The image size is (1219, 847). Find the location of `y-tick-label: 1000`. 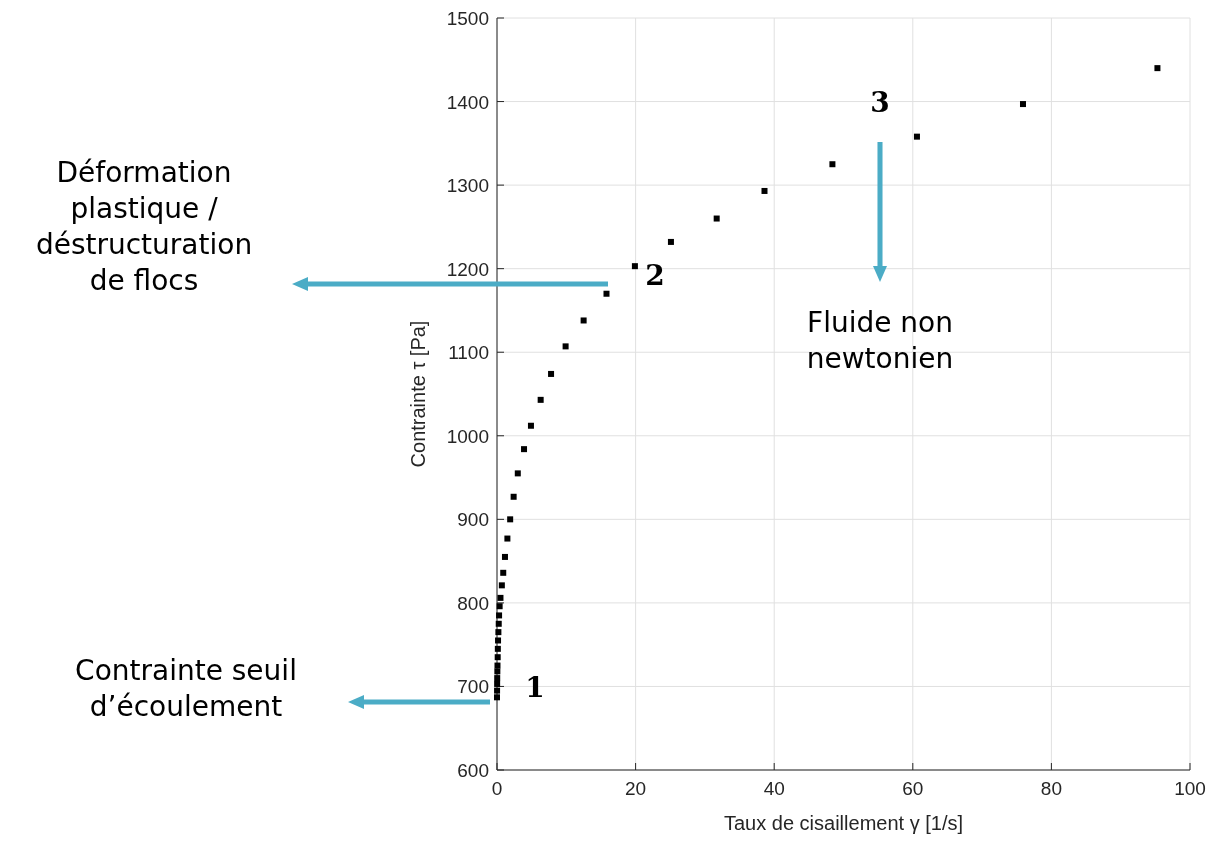

y-tick-label: 1000 is located at coordinates (467, 436).